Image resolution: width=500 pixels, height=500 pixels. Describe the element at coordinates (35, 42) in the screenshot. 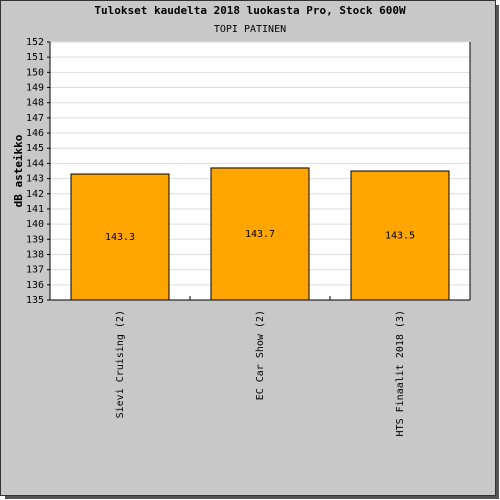

I see `y-tick-label: 152` at that location.